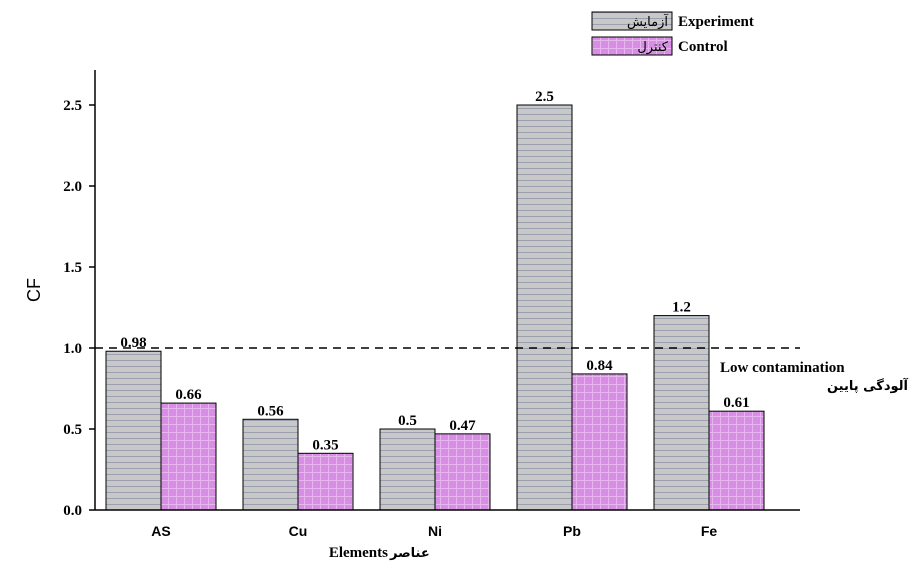 This screenshot has height=568, width=913. What do you see at coordinates (133, 430) in the screenshot?
I see `bar-experiment-as` at bounding box center [133, 430].